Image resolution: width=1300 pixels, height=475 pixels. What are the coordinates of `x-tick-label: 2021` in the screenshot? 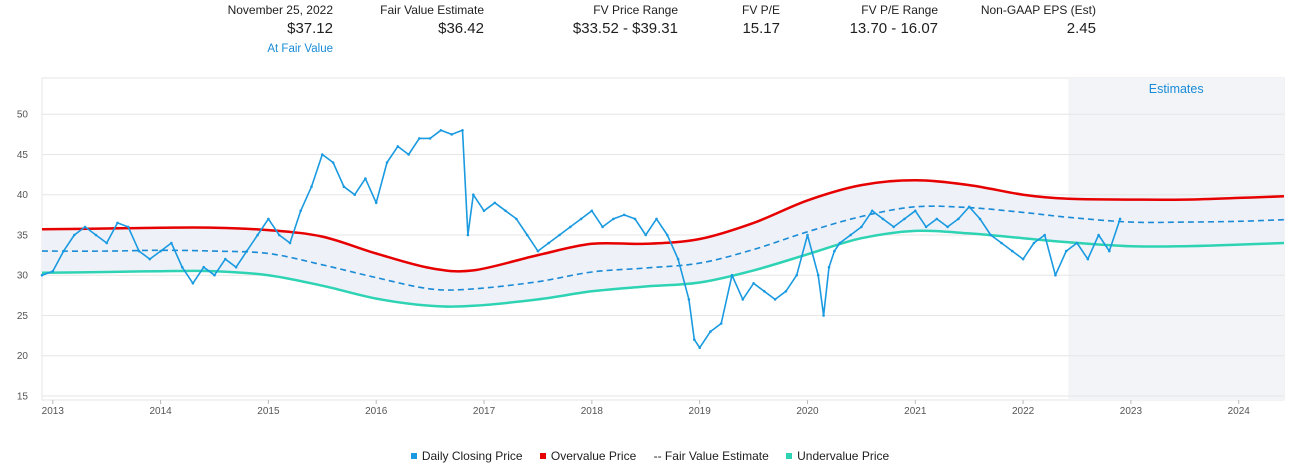 It's located at (915, 411).